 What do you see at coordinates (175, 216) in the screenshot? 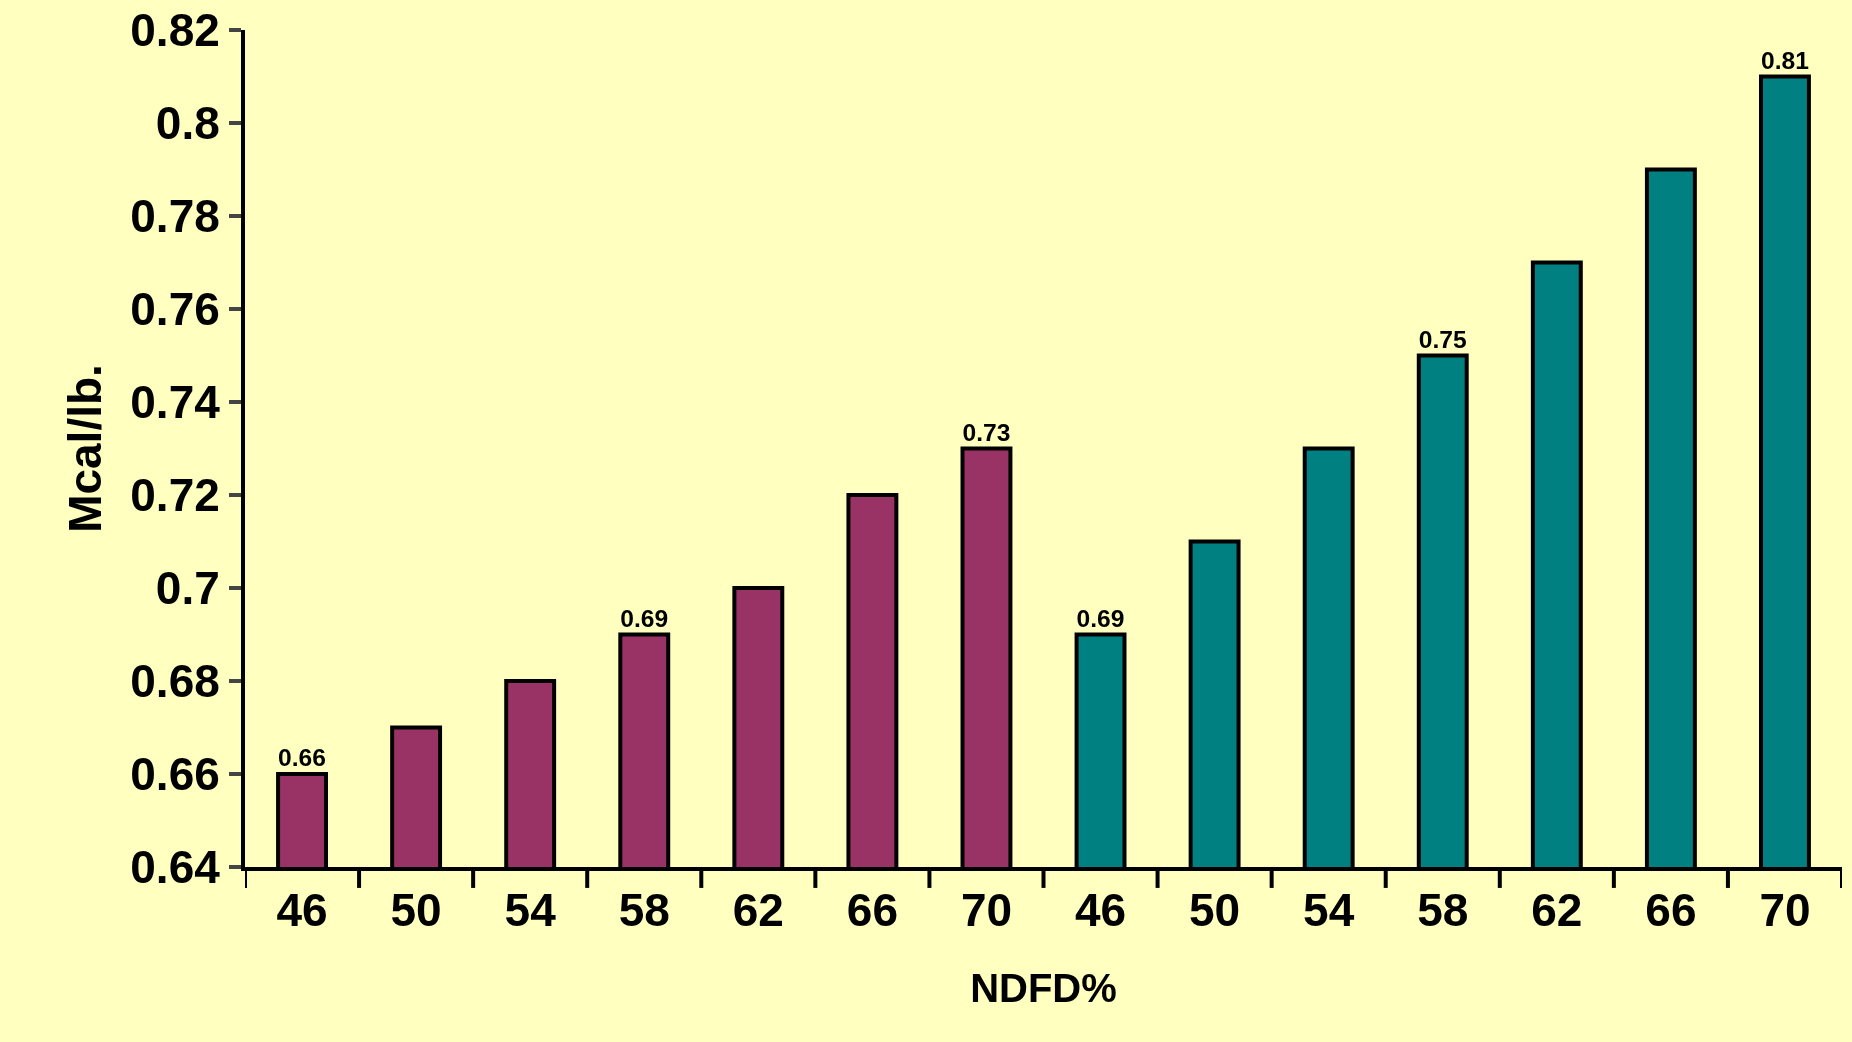
I see `y-tick-label: 0.78` at bounding box center [175, 216].